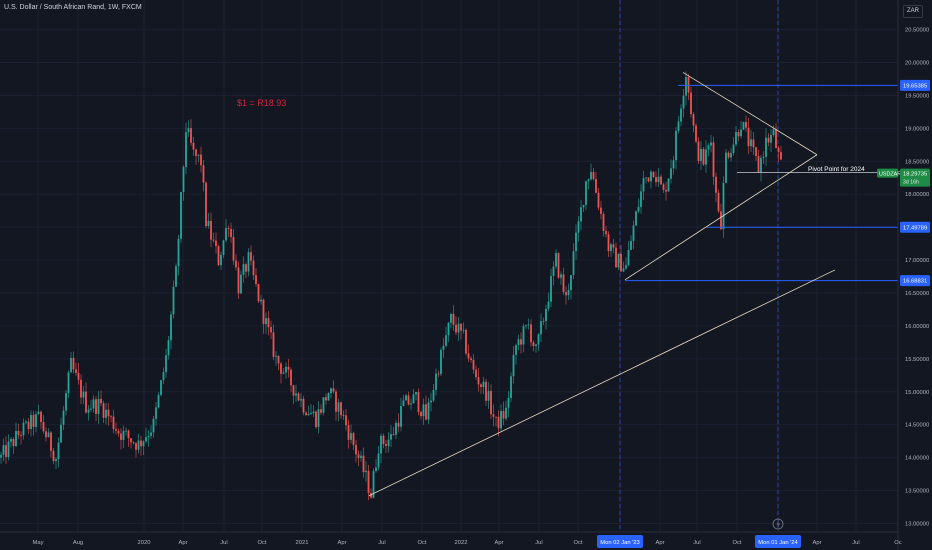  I want to click on lightning-icon, so click(778, 524).